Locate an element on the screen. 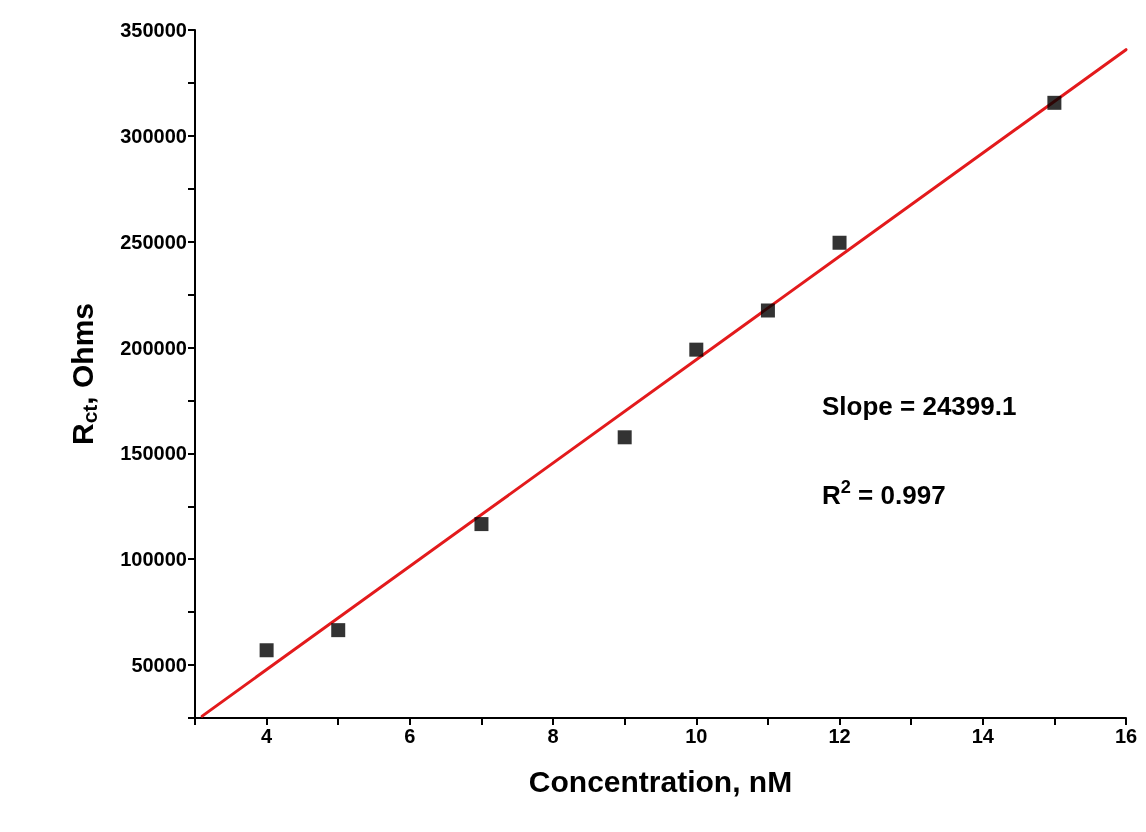  x-tick-label: 6 is located at coordinates (410, 736).